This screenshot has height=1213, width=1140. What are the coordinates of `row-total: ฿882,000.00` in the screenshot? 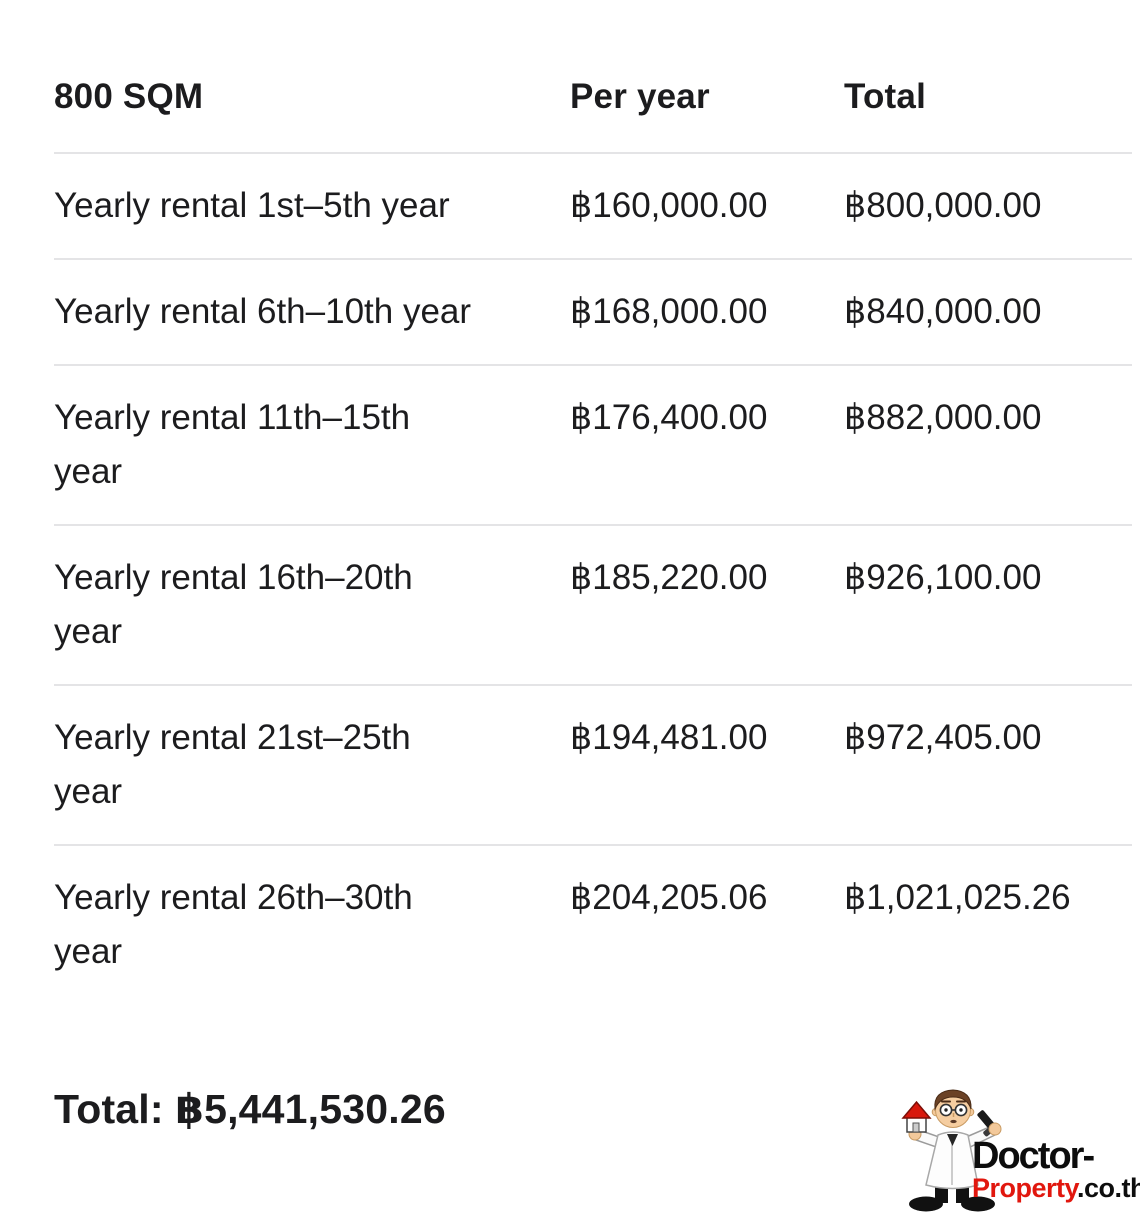 It's located at (943, 417).